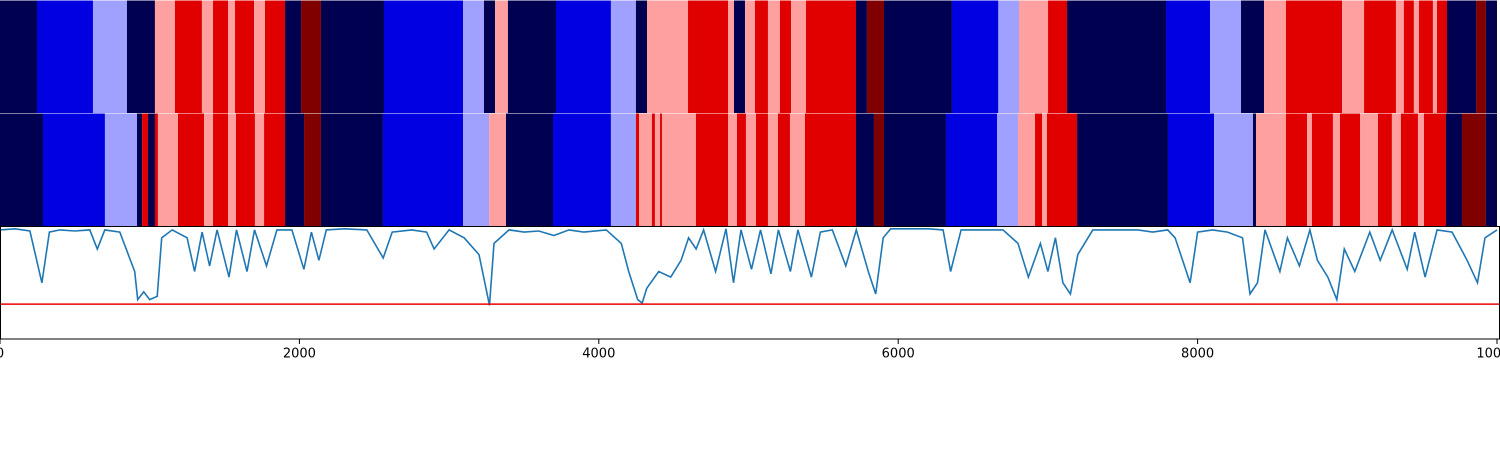 The image size is (1500, 450). I want to click on x-tick-label: 4000, so click(598, 354).